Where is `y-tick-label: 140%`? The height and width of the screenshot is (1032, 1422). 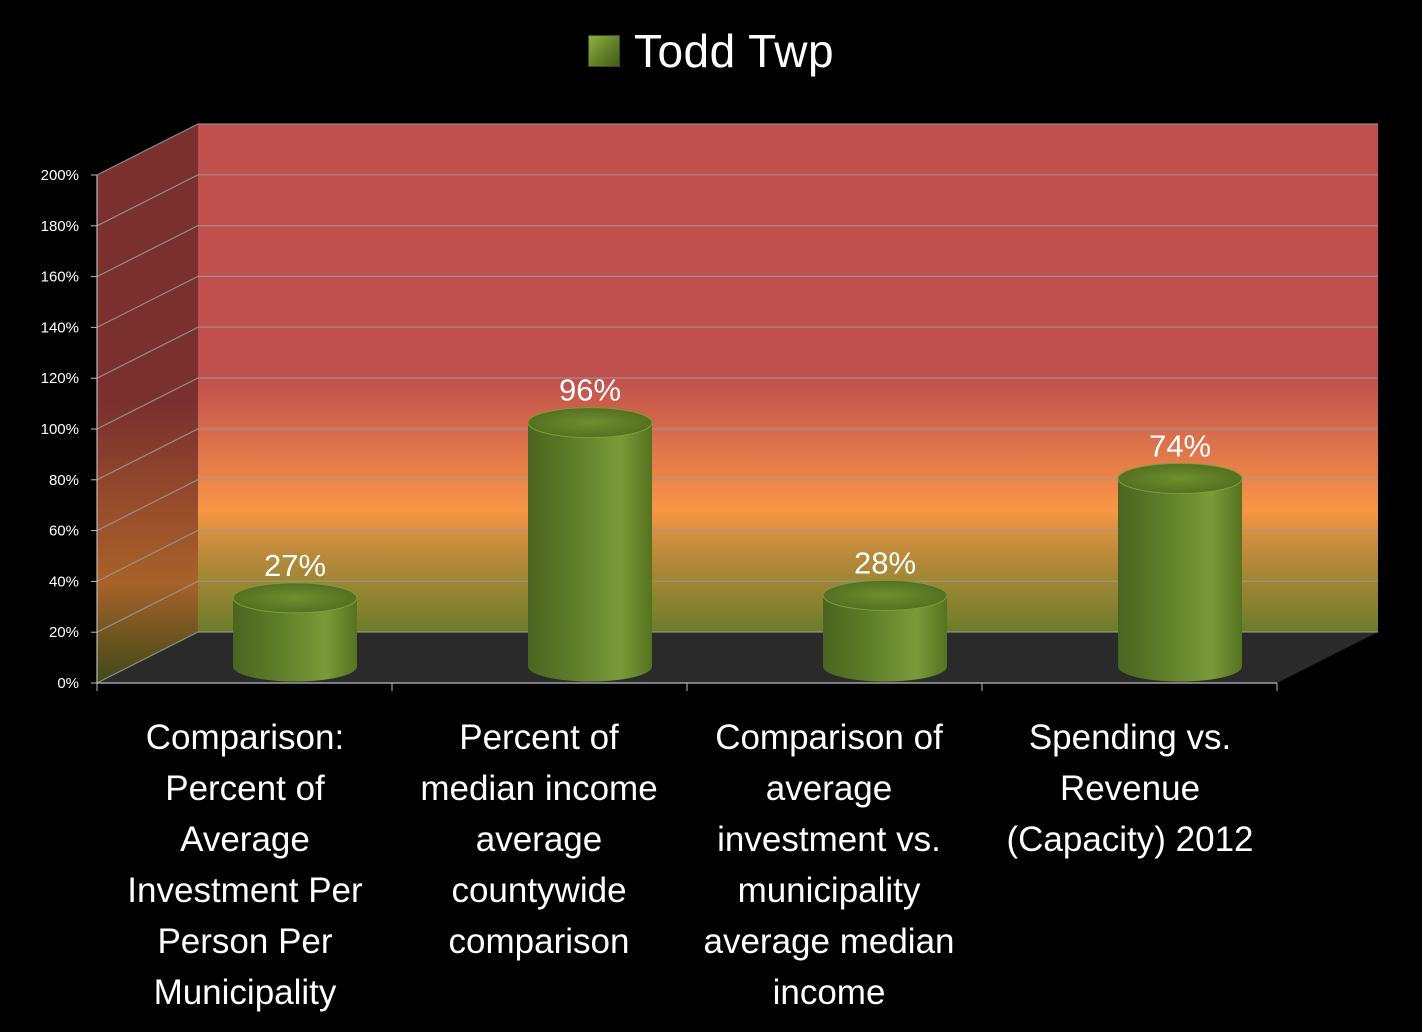
y-tick-label: 140% is located at coordinates (60, 327).